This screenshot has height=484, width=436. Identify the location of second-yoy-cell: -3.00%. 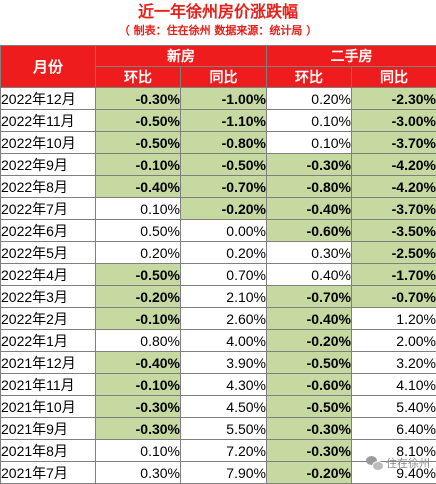
(394, 121).